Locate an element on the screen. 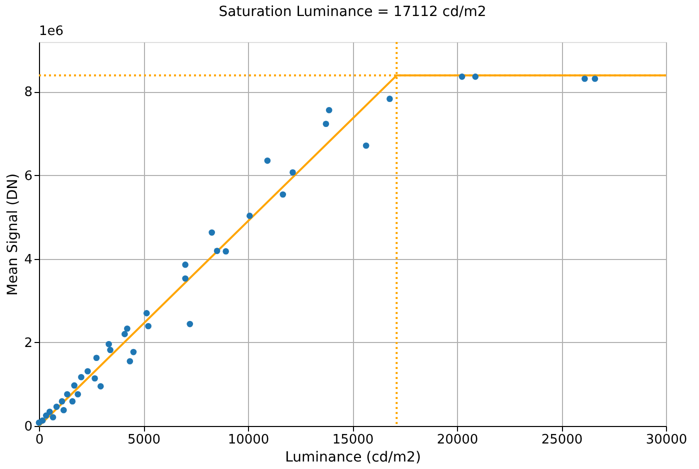  chart-title: Saturation Luminance = 17112 cd/m2 is located at coordinates (352, 12).